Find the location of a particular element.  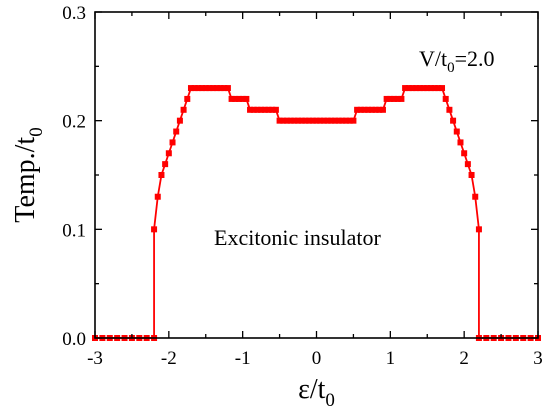

x-tick-label: -2 is located at coordinates (169, 358).